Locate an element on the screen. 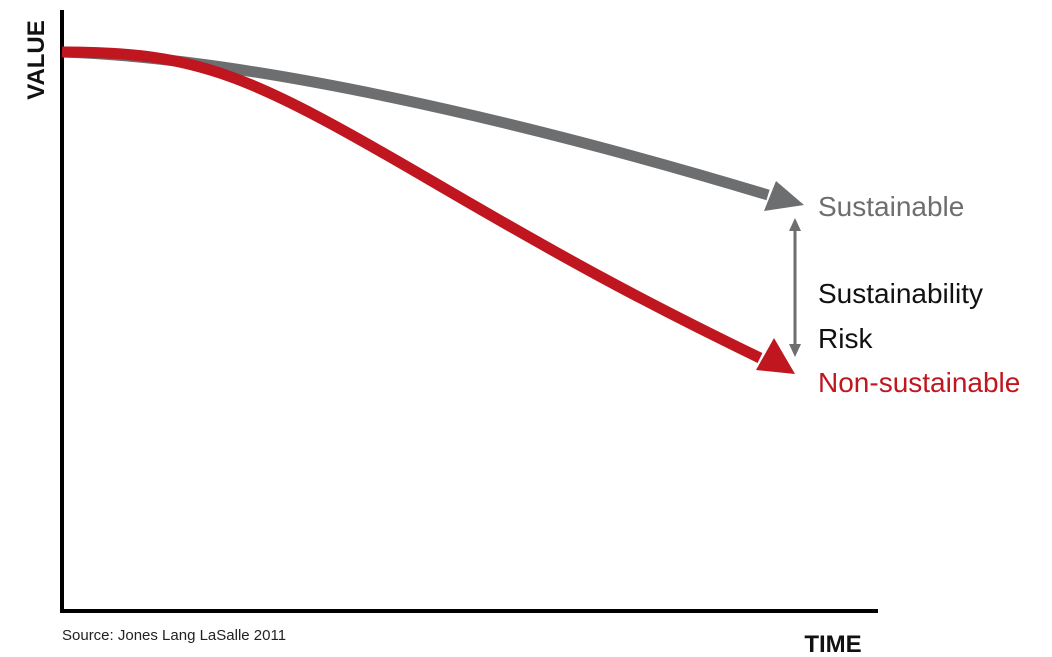 The width and height of the screenshot is (1052, 657). sustainable-label: Sustainable is located at coordinates (891, 206).